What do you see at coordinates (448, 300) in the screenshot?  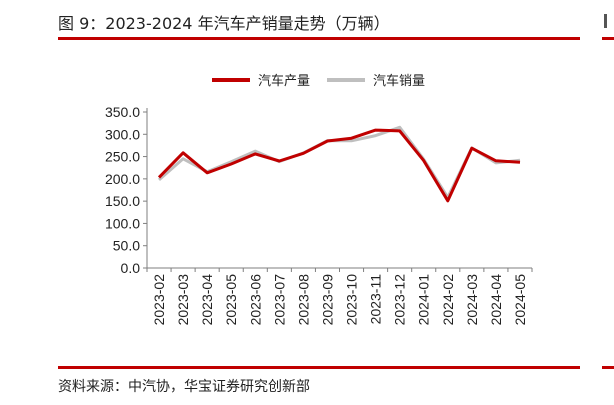 I see `x-tick-label: 2024-02` at bounding box center [448, 300].